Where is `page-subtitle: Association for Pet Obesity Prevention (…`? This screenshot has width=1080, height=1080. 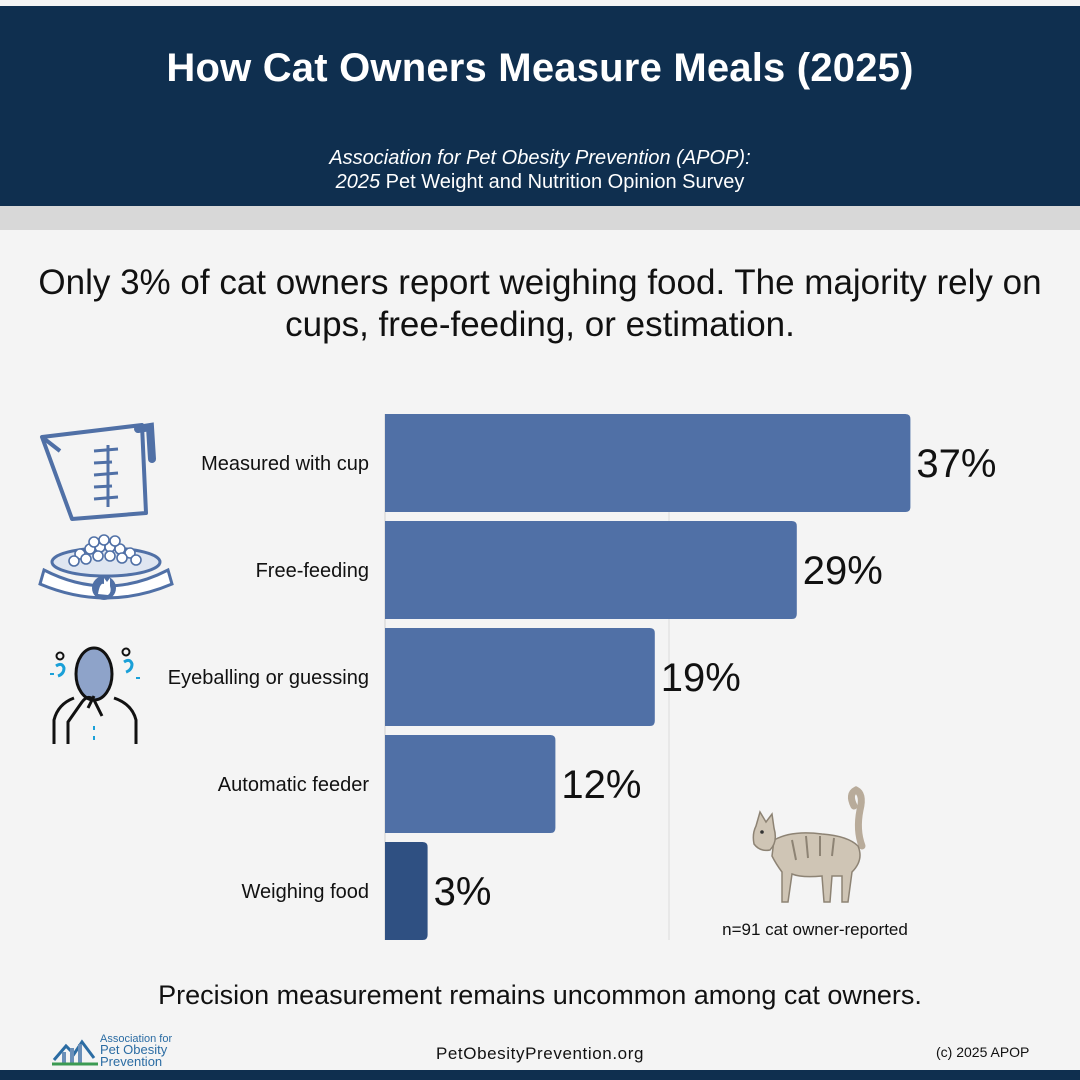
page-subtitle: Association for Pet Obesity Prevention (… is located at coordinates (540, 170).